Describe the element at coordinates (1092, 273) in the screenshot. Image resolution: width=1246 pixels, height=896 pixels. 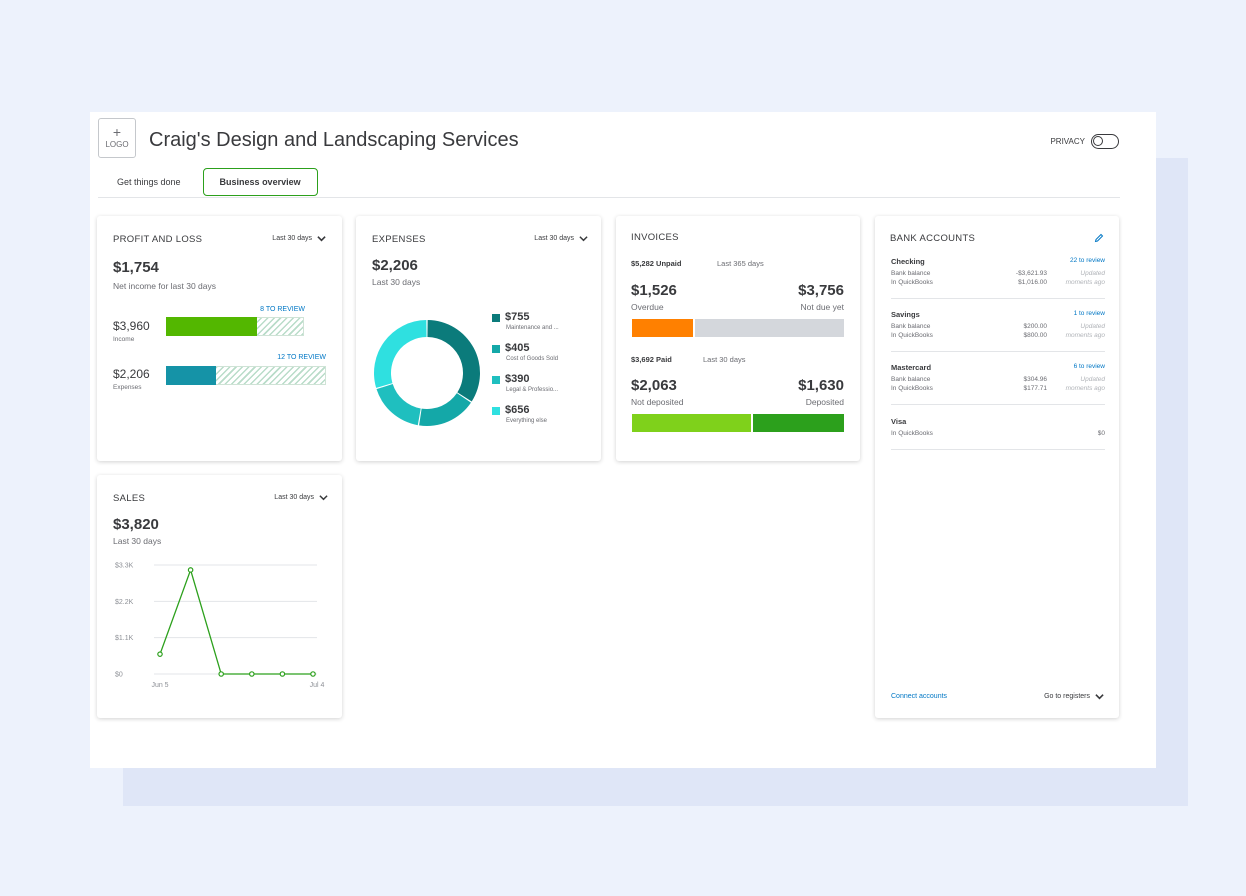
I see `updated-label: Updated` at that location.